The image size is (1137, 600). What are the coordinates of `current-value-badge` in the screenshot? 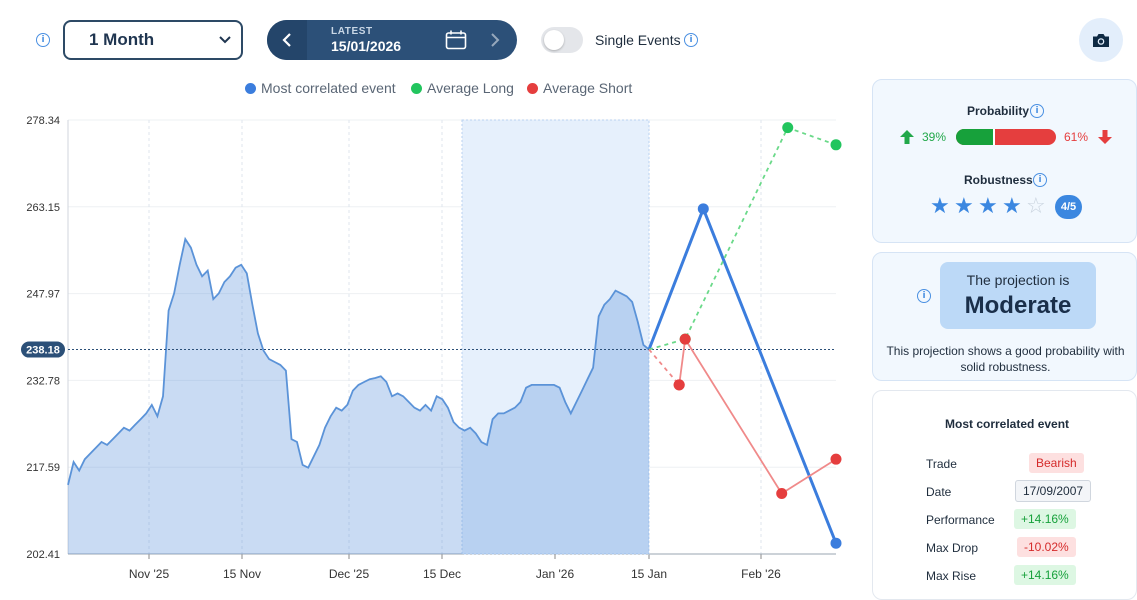 It's located at (43, 349).